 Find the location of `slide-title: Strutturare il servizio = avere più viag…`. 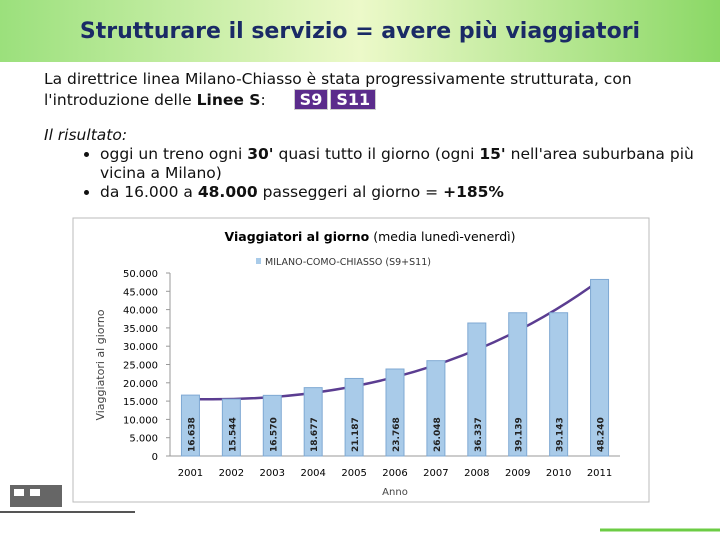

slide-title: Strutturare il servizio = avere più viag… is located at coordinates (360, 31).